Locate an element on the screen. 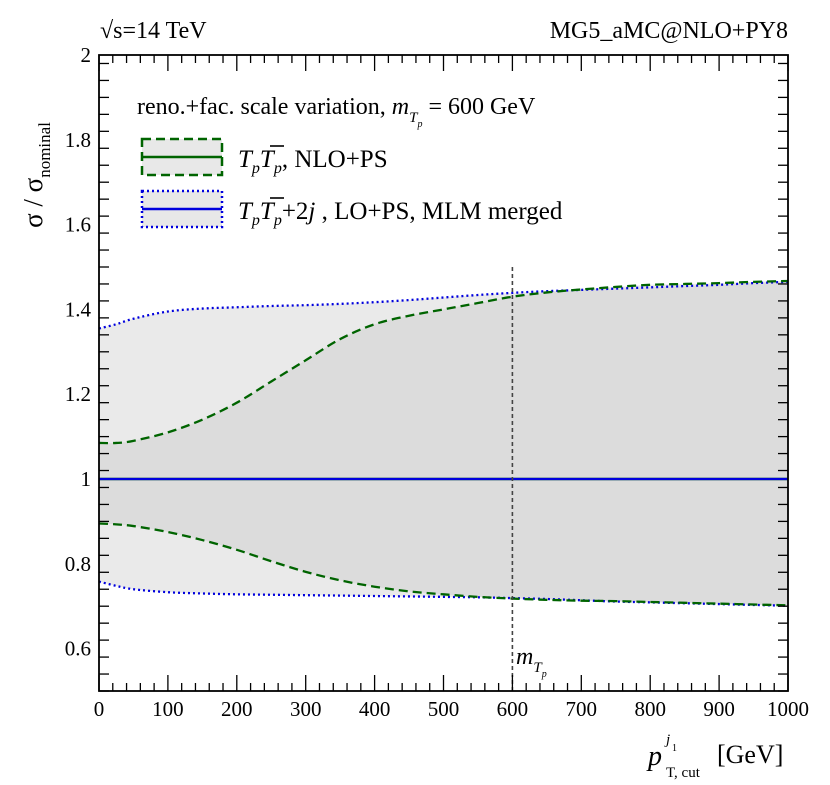  x-tick-label: 800 is located at coordinates (650, 709).